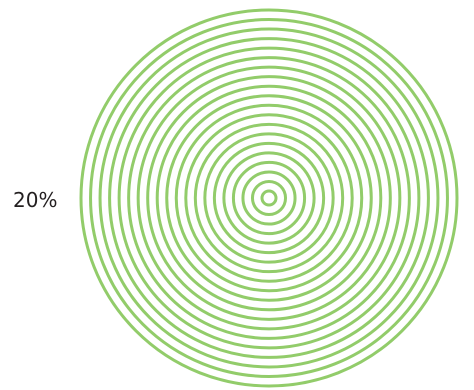 Image resolution: width=474 pixels, height=390 pixels. I want to click on percent-label: 20%, so click(35, 200).